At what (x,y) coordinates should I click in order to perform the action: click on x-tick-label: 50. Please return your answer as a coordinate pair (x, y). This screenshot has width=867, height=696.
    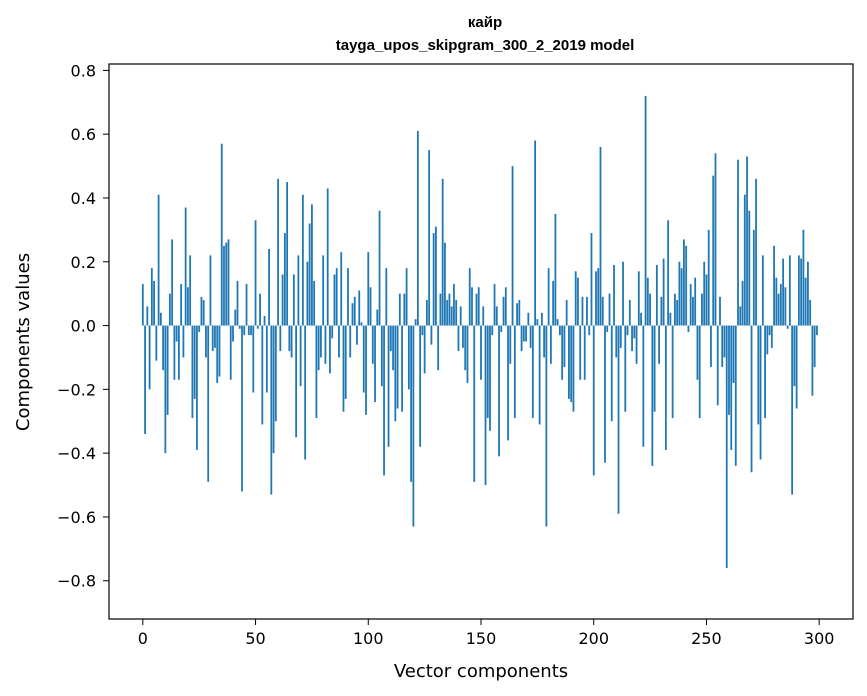
    Looking at the image, I should click on (255, 638).